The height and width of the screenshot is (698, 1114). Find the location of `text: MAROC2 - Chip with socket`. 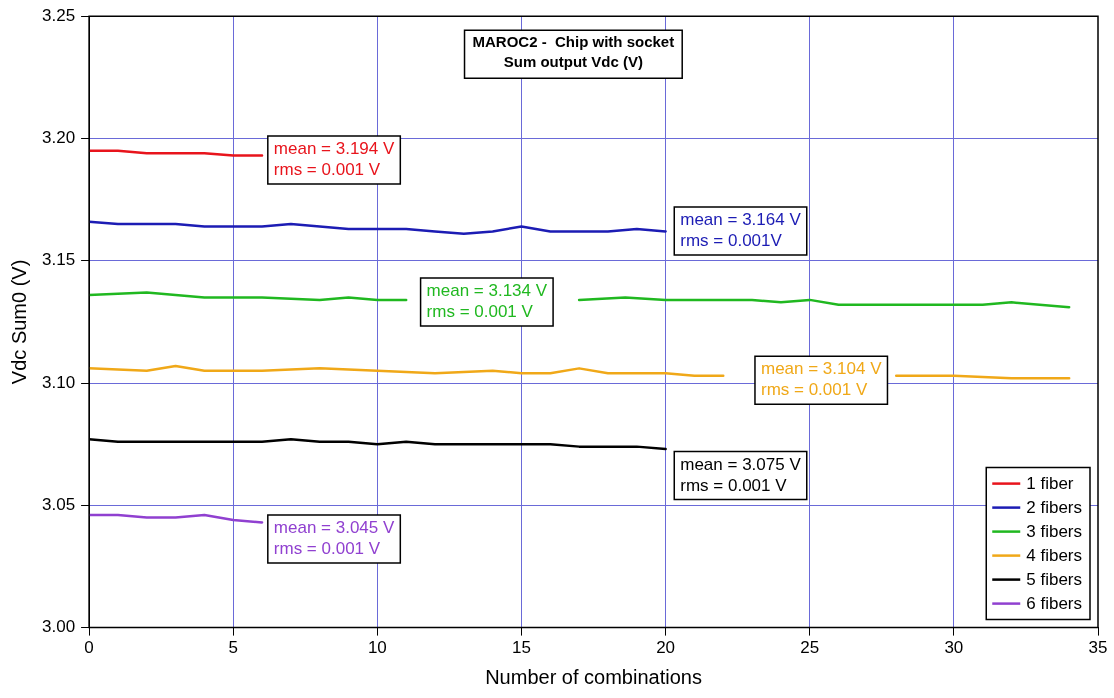

text: MAROC2 - Chip with socket is located at coordinates (573, 41).